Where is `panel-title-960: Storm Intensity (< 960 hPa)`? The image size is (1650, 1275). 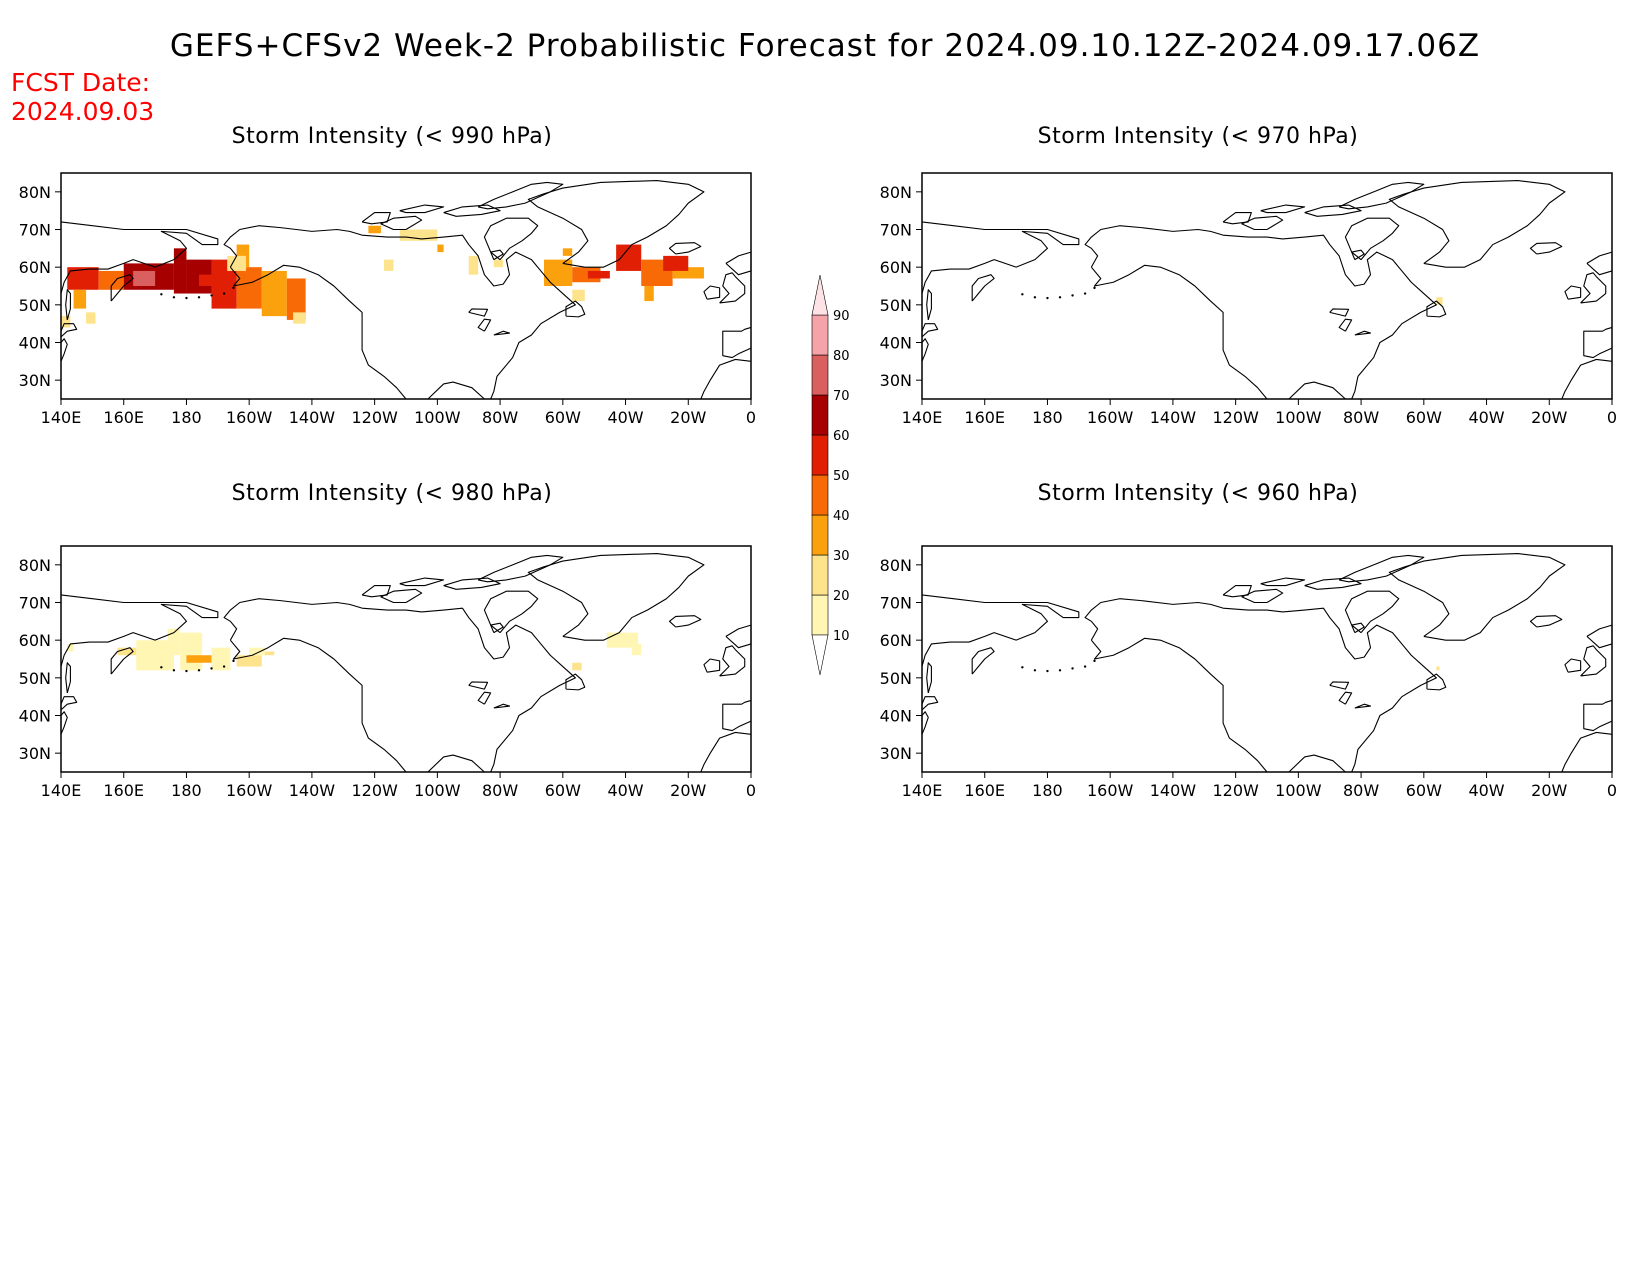 panel-title-960: Storm Intensity (< 960 hPa) is located at coordinates (1198, 493).